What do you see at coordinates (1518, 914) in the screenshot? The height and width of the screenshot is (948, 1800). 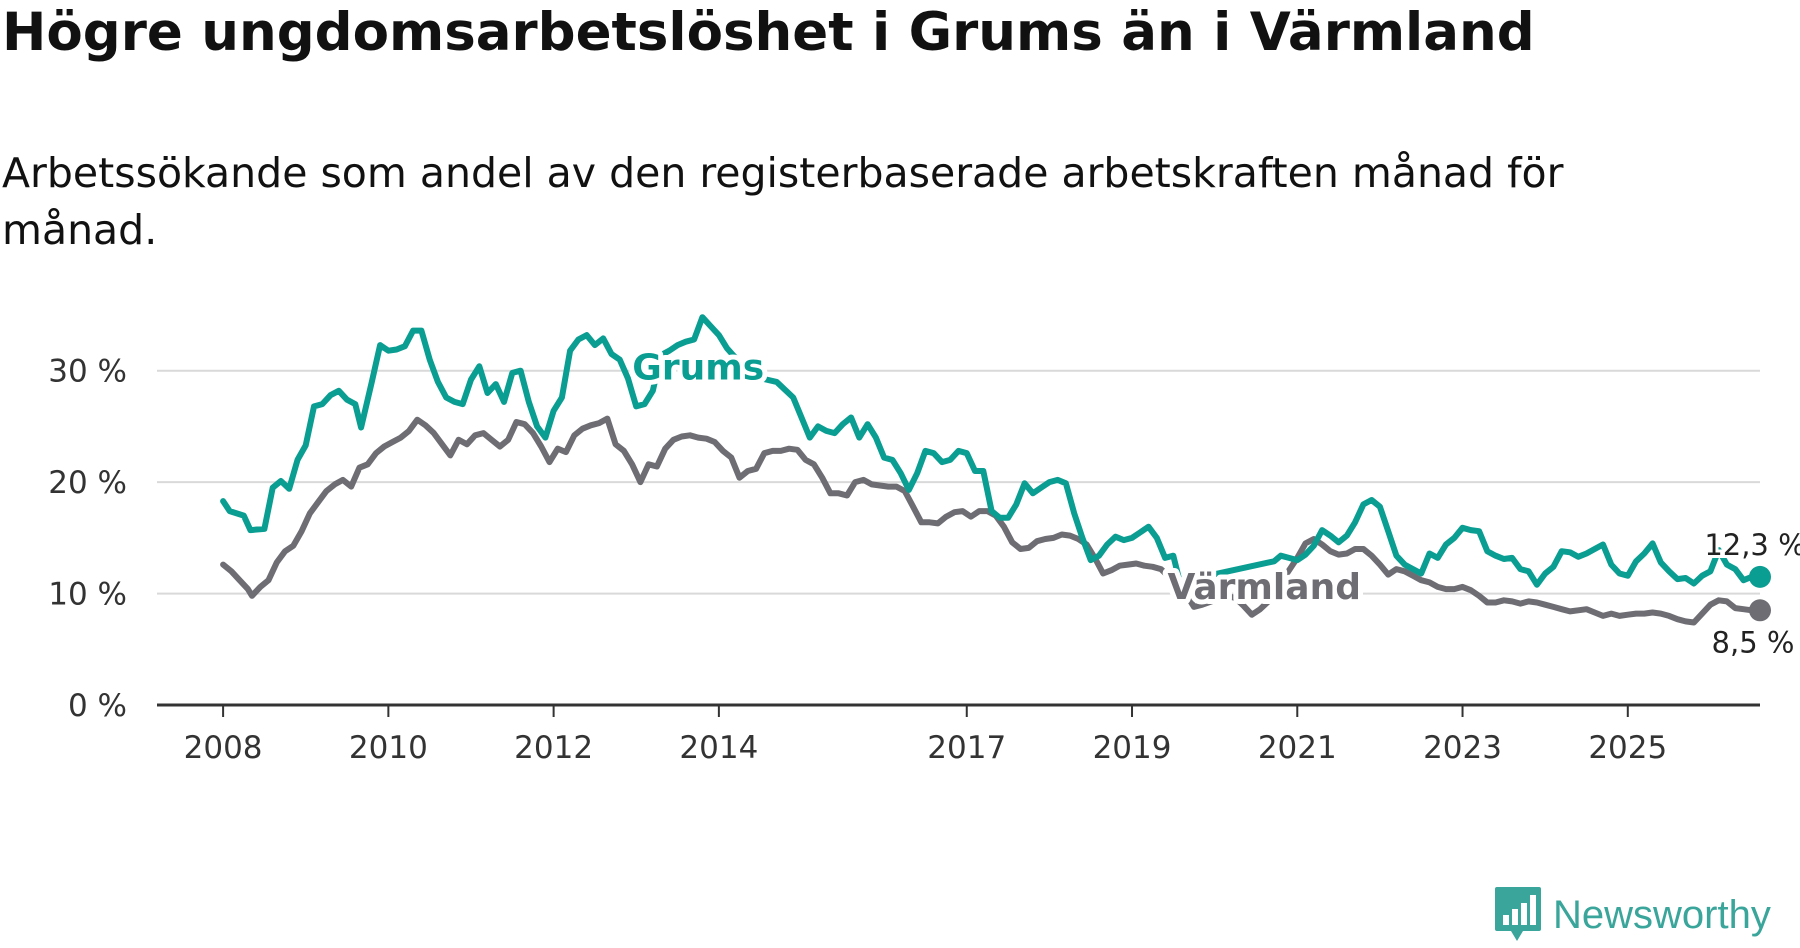 I see `newsworthy-logo-icon` at bounding box center [1518, 914].